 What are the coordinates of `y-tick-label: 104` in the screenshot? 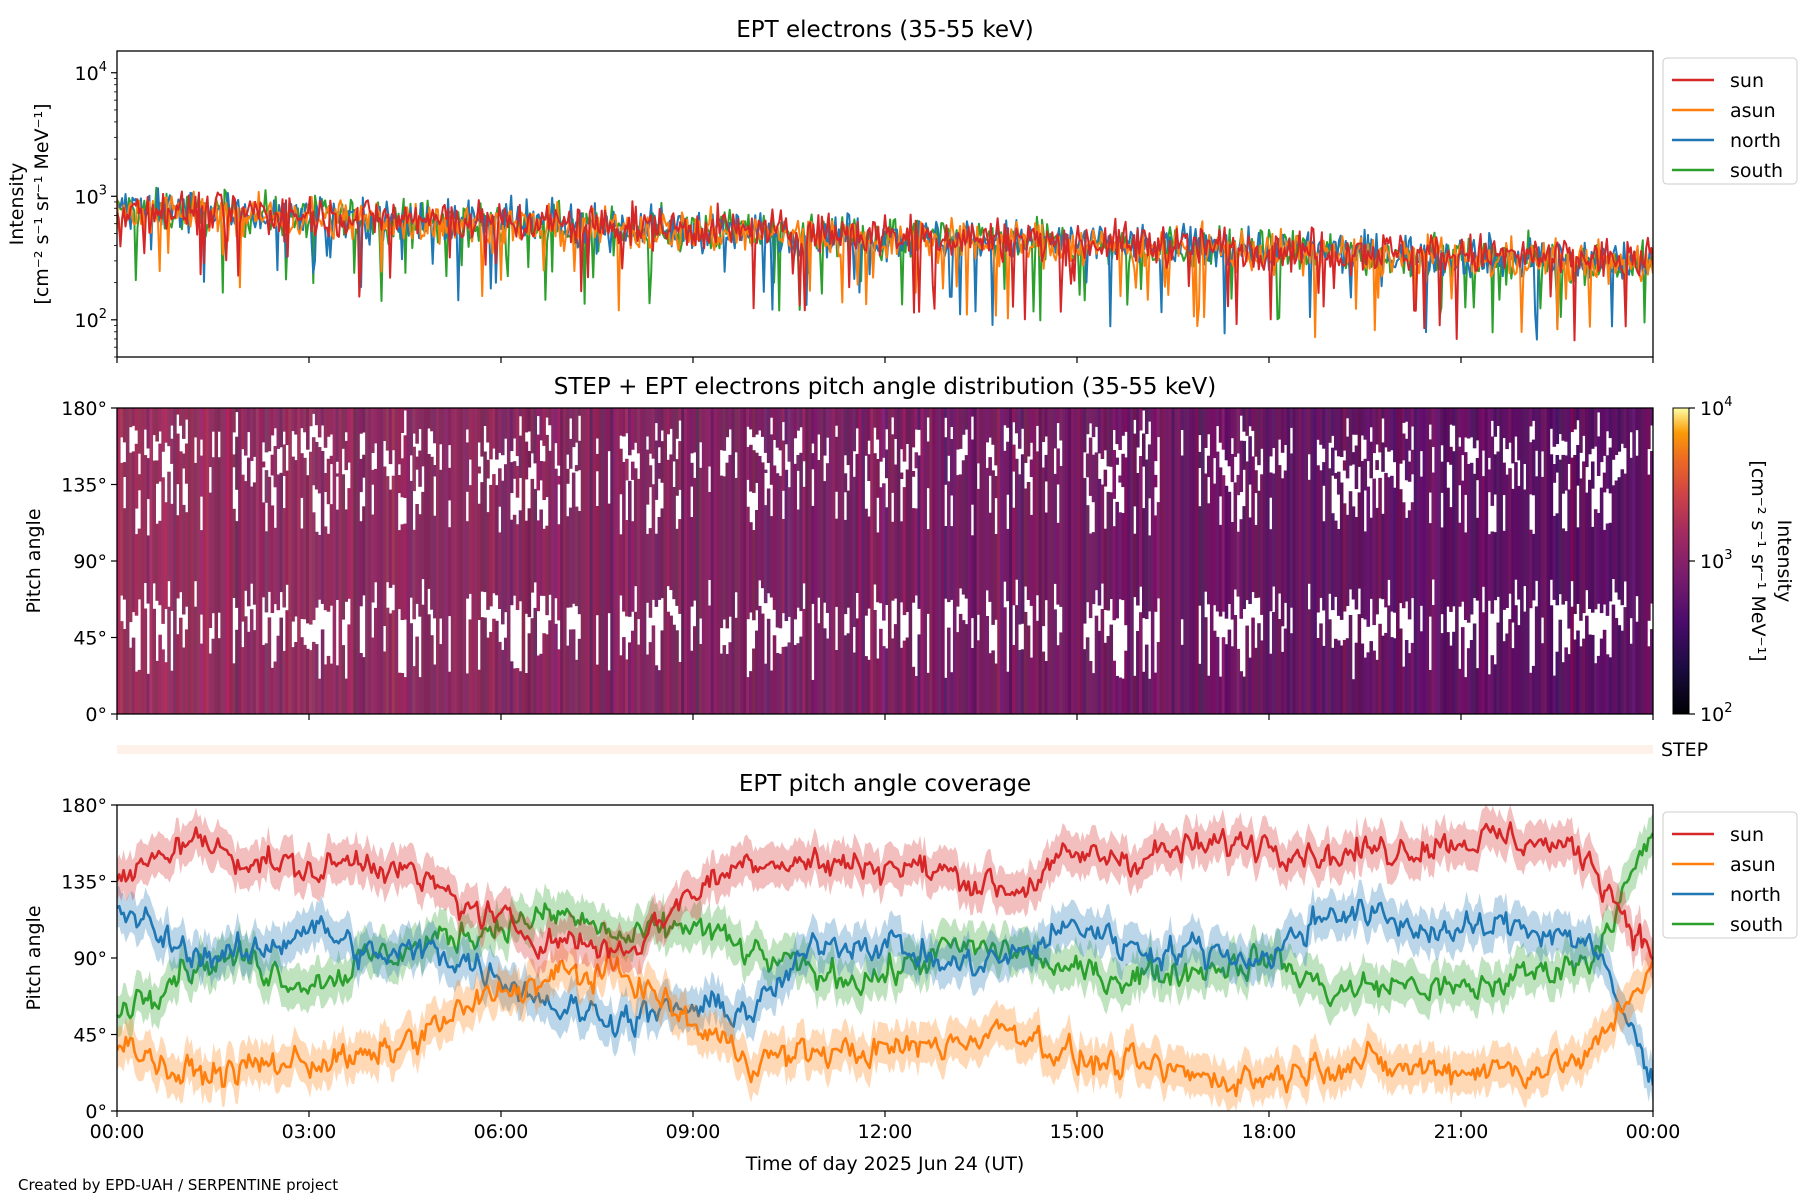 It's located at (91, 72).